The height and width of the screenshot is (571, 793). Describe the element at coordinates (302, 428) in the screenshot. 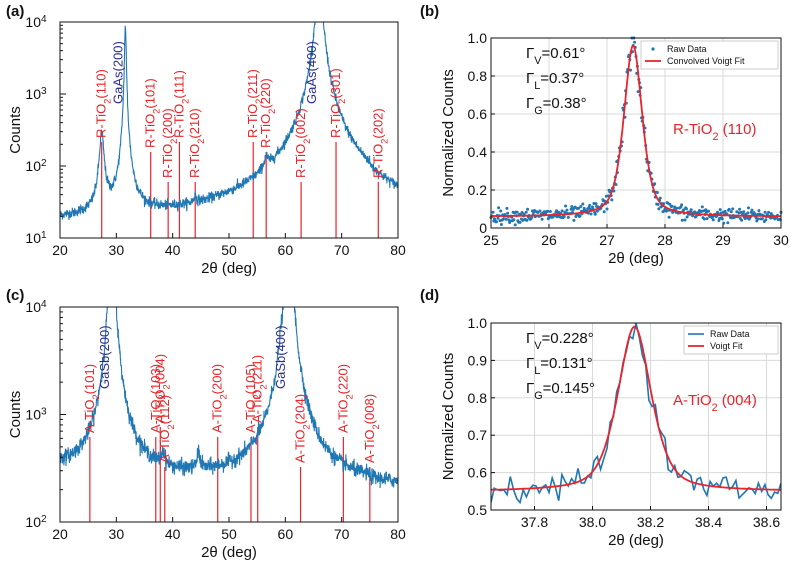

I see `reference-label: A-TiO2(204)` at that location.